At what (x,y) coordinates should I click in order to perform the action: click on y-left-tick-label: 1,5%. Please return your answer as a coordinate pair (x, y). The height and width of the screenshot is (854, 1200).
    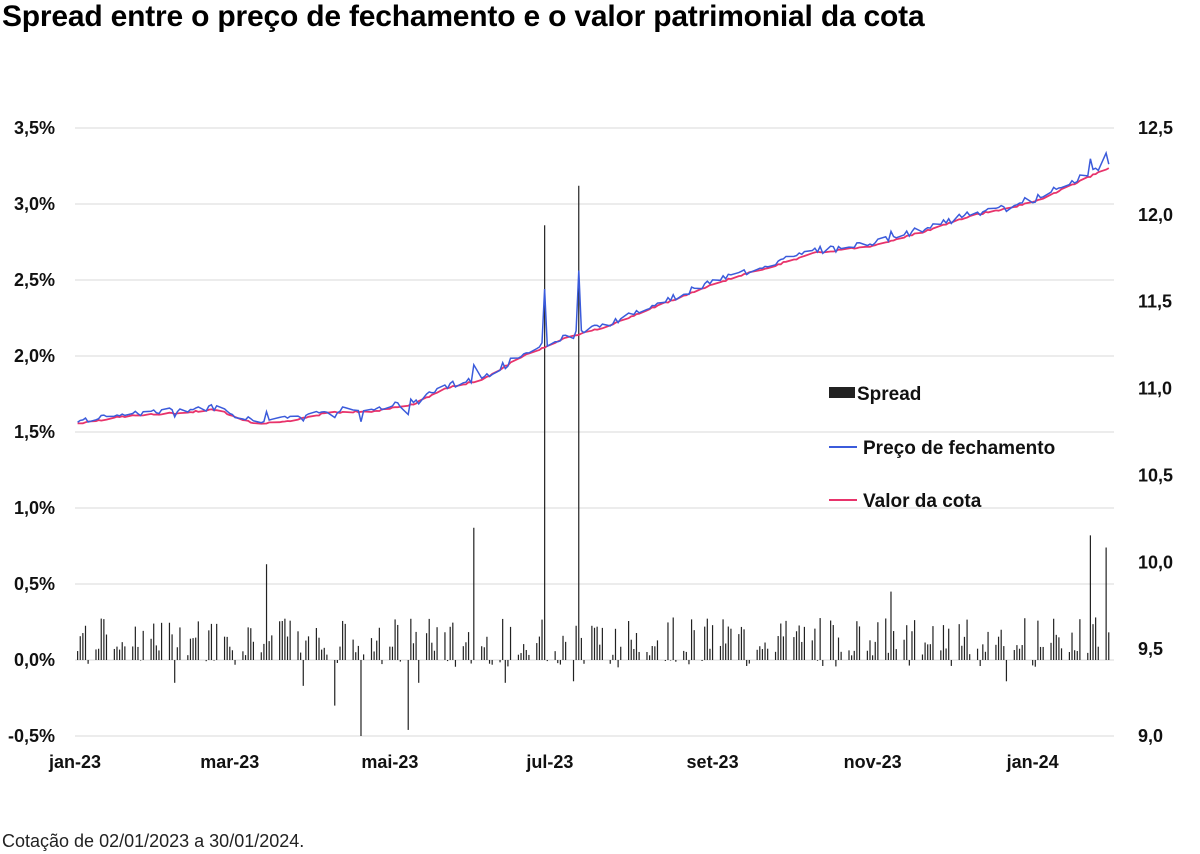
    Looking at the image, I should click on (34, 432).